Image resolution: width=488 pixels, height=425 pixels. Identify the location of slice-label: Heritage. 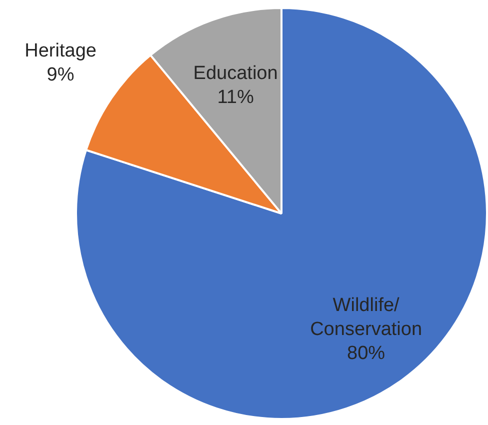
(60, 51).